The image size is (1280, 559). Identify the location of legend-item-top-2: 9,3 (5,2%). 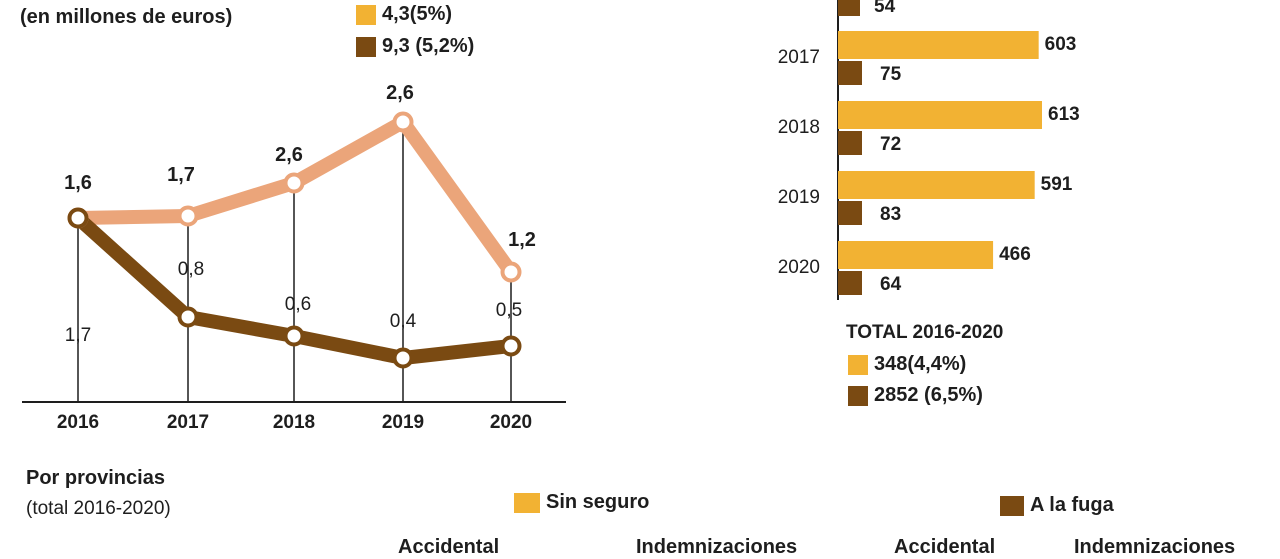
(415, 46).